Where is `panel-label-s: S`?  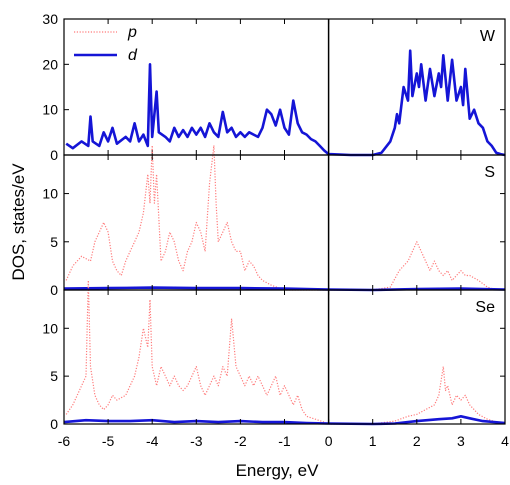
panel-label-s: S is located at coordinates (489, 172).